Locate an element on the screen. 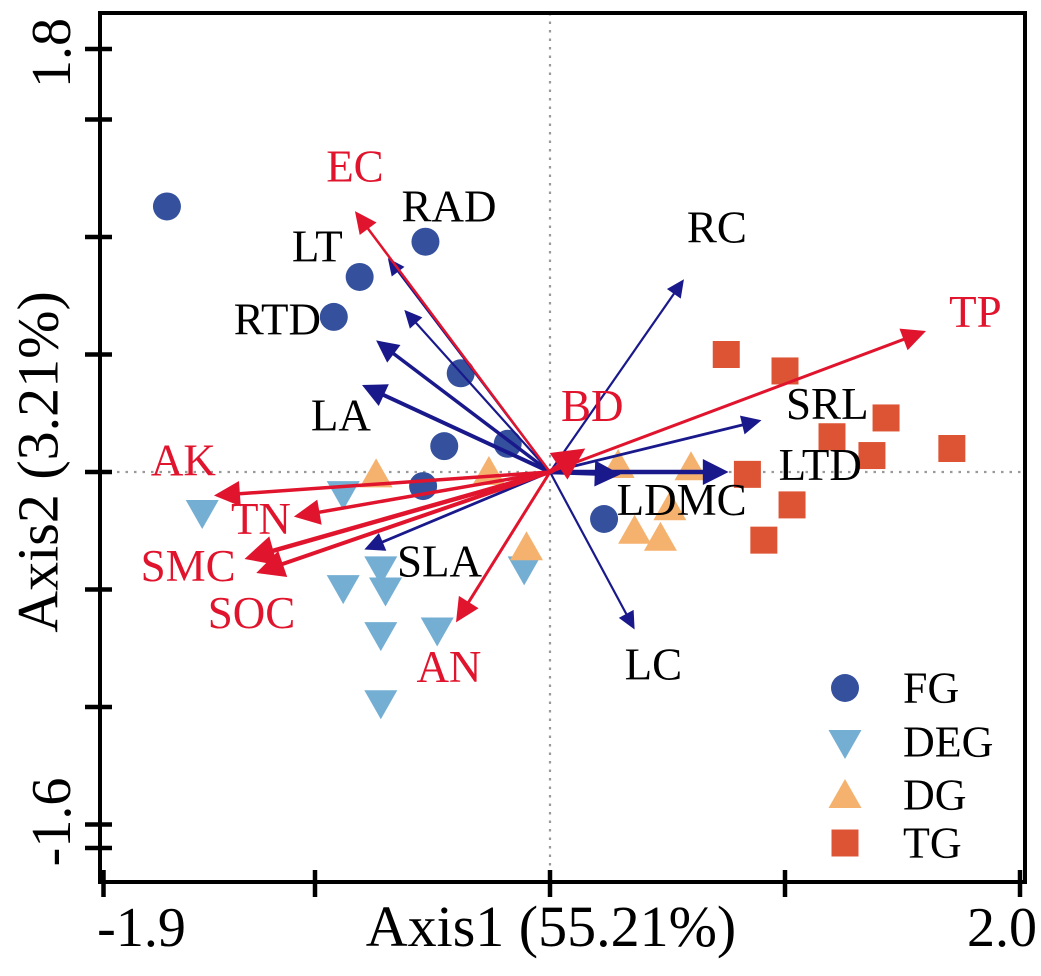 This screenshot has height=976, width=1041. trait-arrow-SRL-head is located at coordinates (750, 425).